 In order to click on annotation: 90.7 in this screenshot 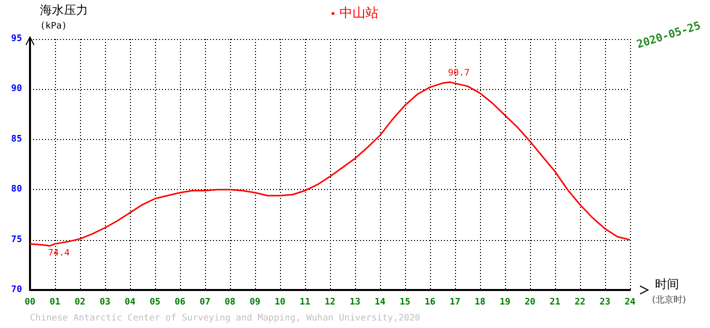, I will do `click(459, 73)`.